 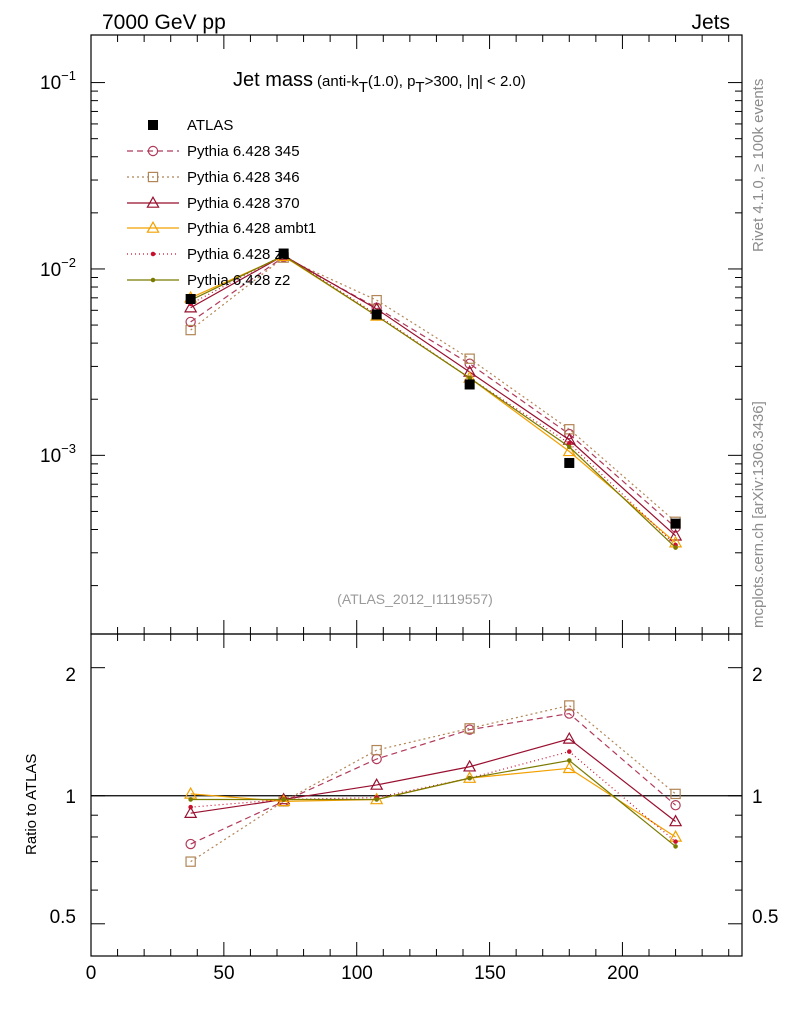 I want to click on main-point-pythia-6-428-ambt1, so click(x=569, y=450).